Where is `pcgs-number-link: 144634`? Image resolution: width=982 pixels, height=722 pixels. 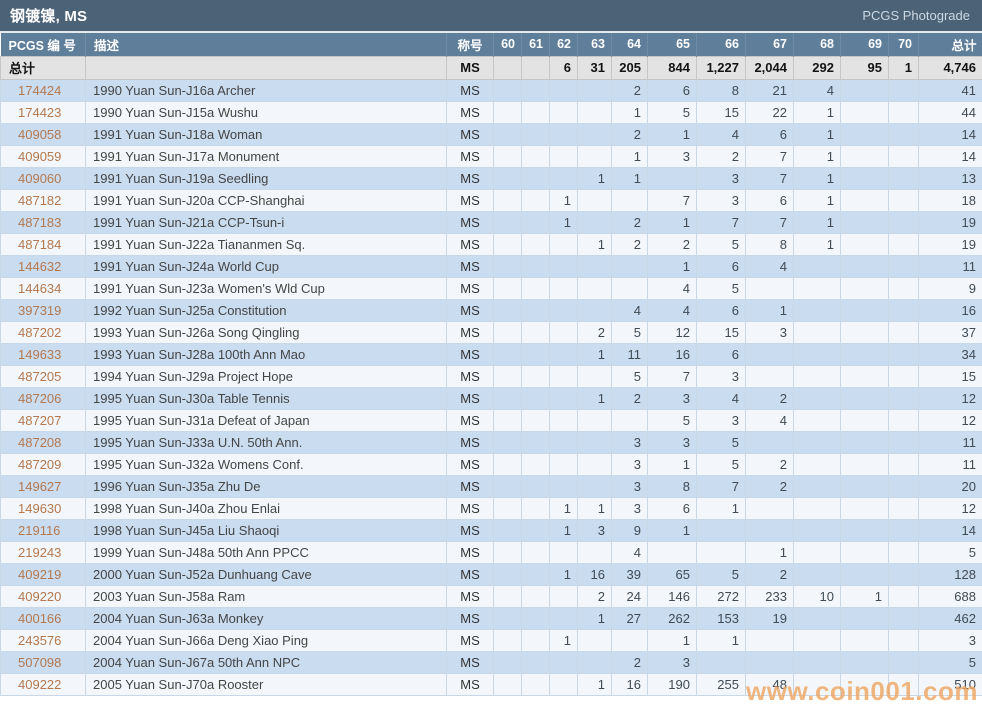
pcgs-number-link: 144634 is located at coordinates (43, 288).